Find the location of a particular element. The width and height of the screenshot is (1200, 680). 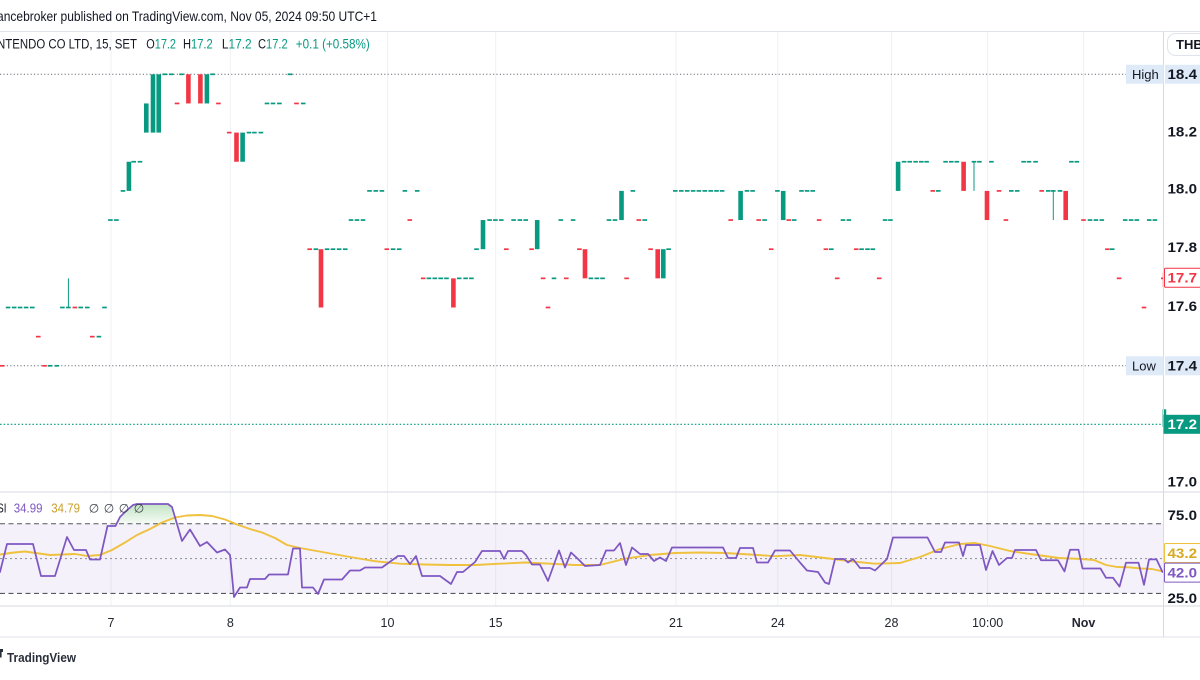

svg-text: 75.0 is located at coordinates (1183, 515).